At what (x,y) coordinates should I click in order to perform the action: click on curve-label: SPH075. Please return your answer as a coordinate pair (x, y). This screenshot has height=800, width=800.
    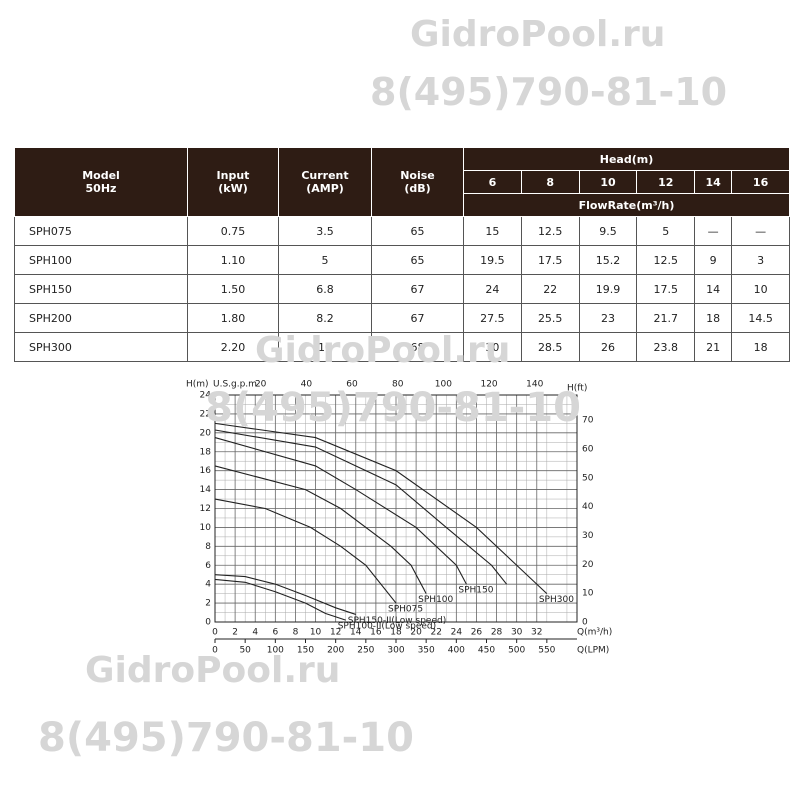
    Looking at the image, I should click on (405, 610).